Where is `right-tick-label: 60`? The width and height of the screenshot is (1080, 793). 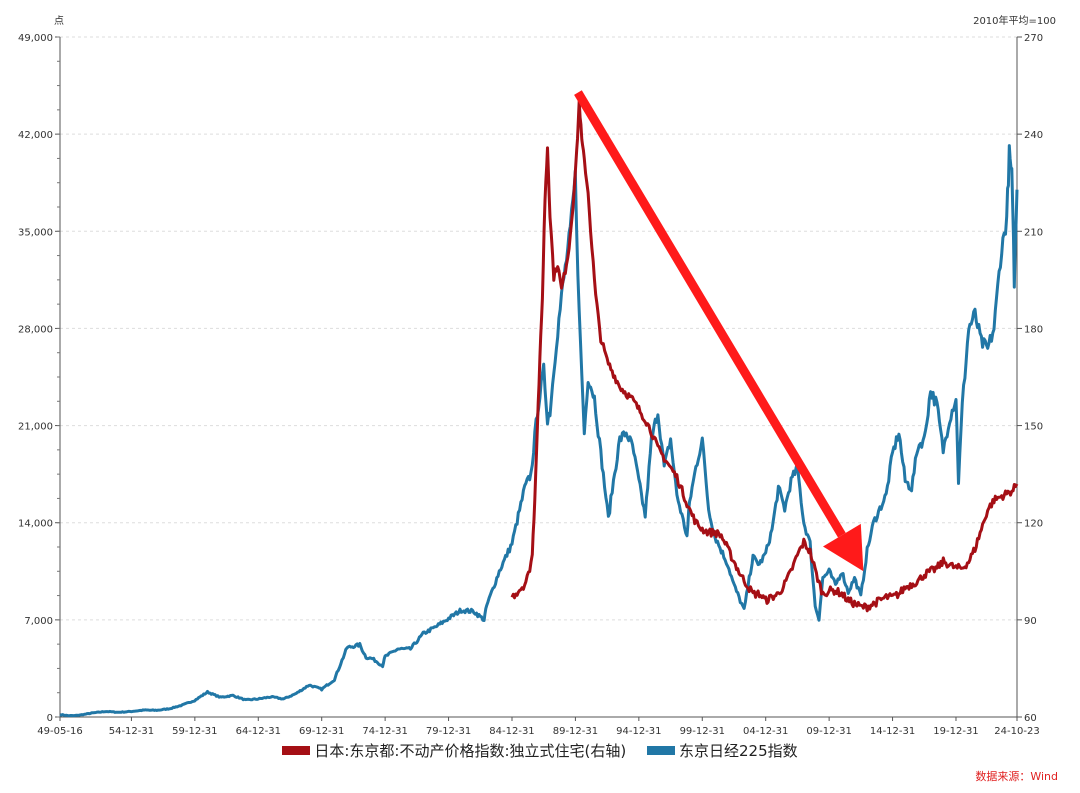
right-tick-label: 60 is located at coordinates (1030, 718).